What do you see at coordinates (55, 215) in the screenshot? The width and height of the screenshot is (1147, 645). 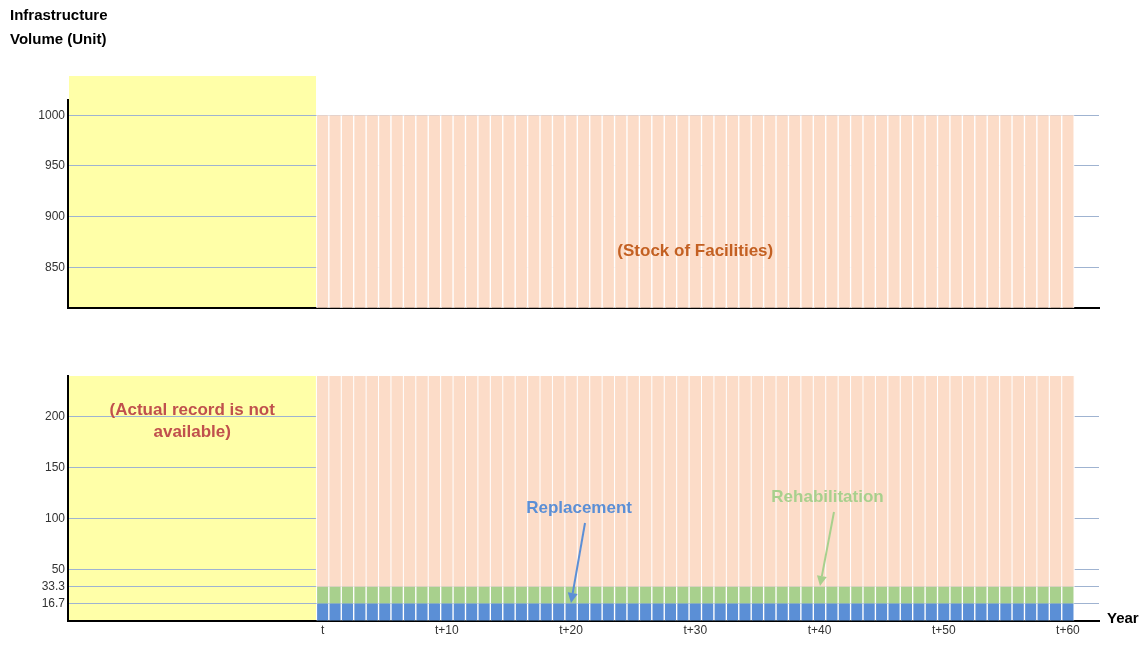 I see `y-tick-label: 900` at bounding box center [55, 215].